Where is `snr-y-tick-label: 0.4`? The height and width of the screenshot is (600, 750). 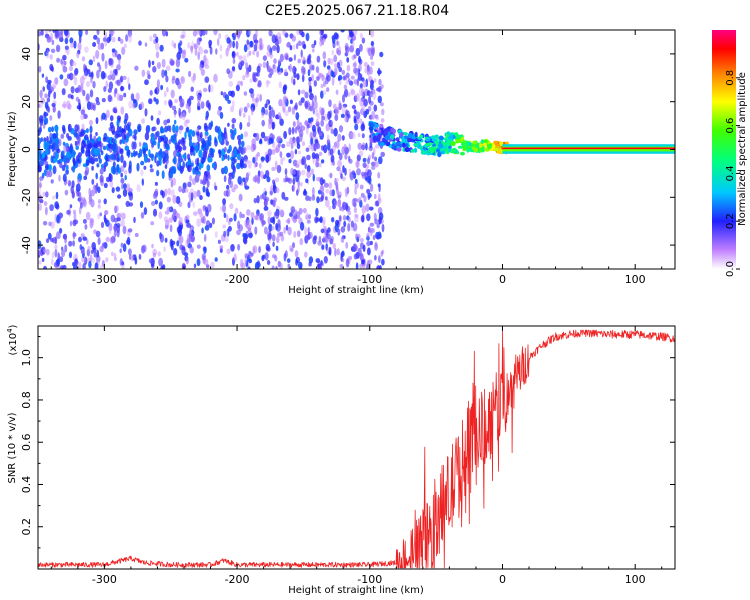
snr-y-tick-label: 0.4 is located at coordinates (26, 485).